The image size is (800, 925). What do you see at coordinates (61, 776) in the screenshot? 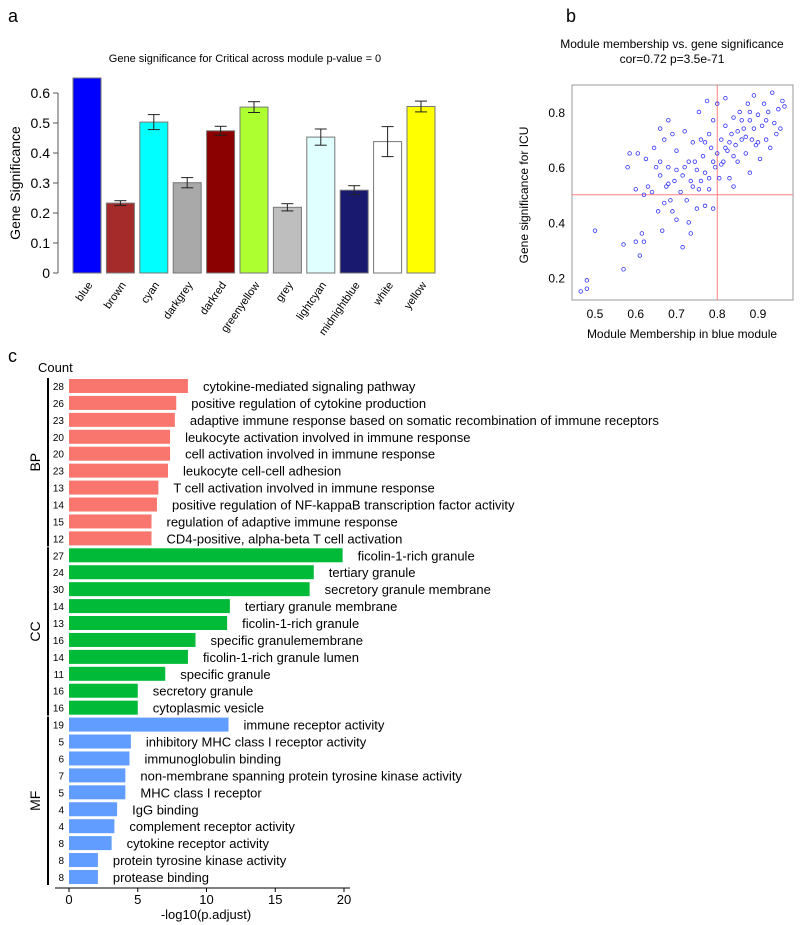
I see `count-label: 7` at bounding box center [61, 776].